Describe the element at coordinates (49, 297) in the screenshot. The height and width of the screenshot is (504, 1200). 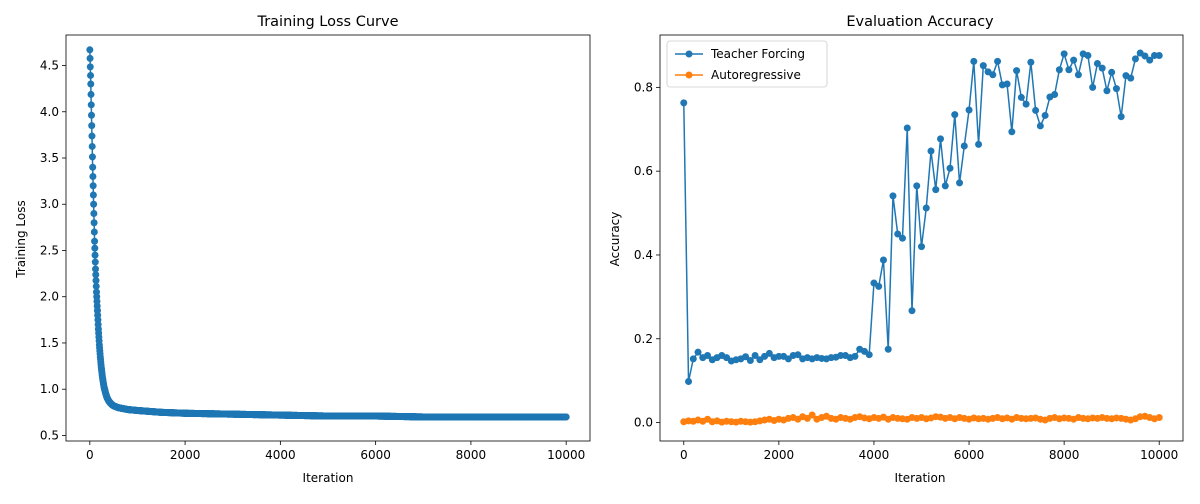
I see `y-tick-label: 2.0` at that location.